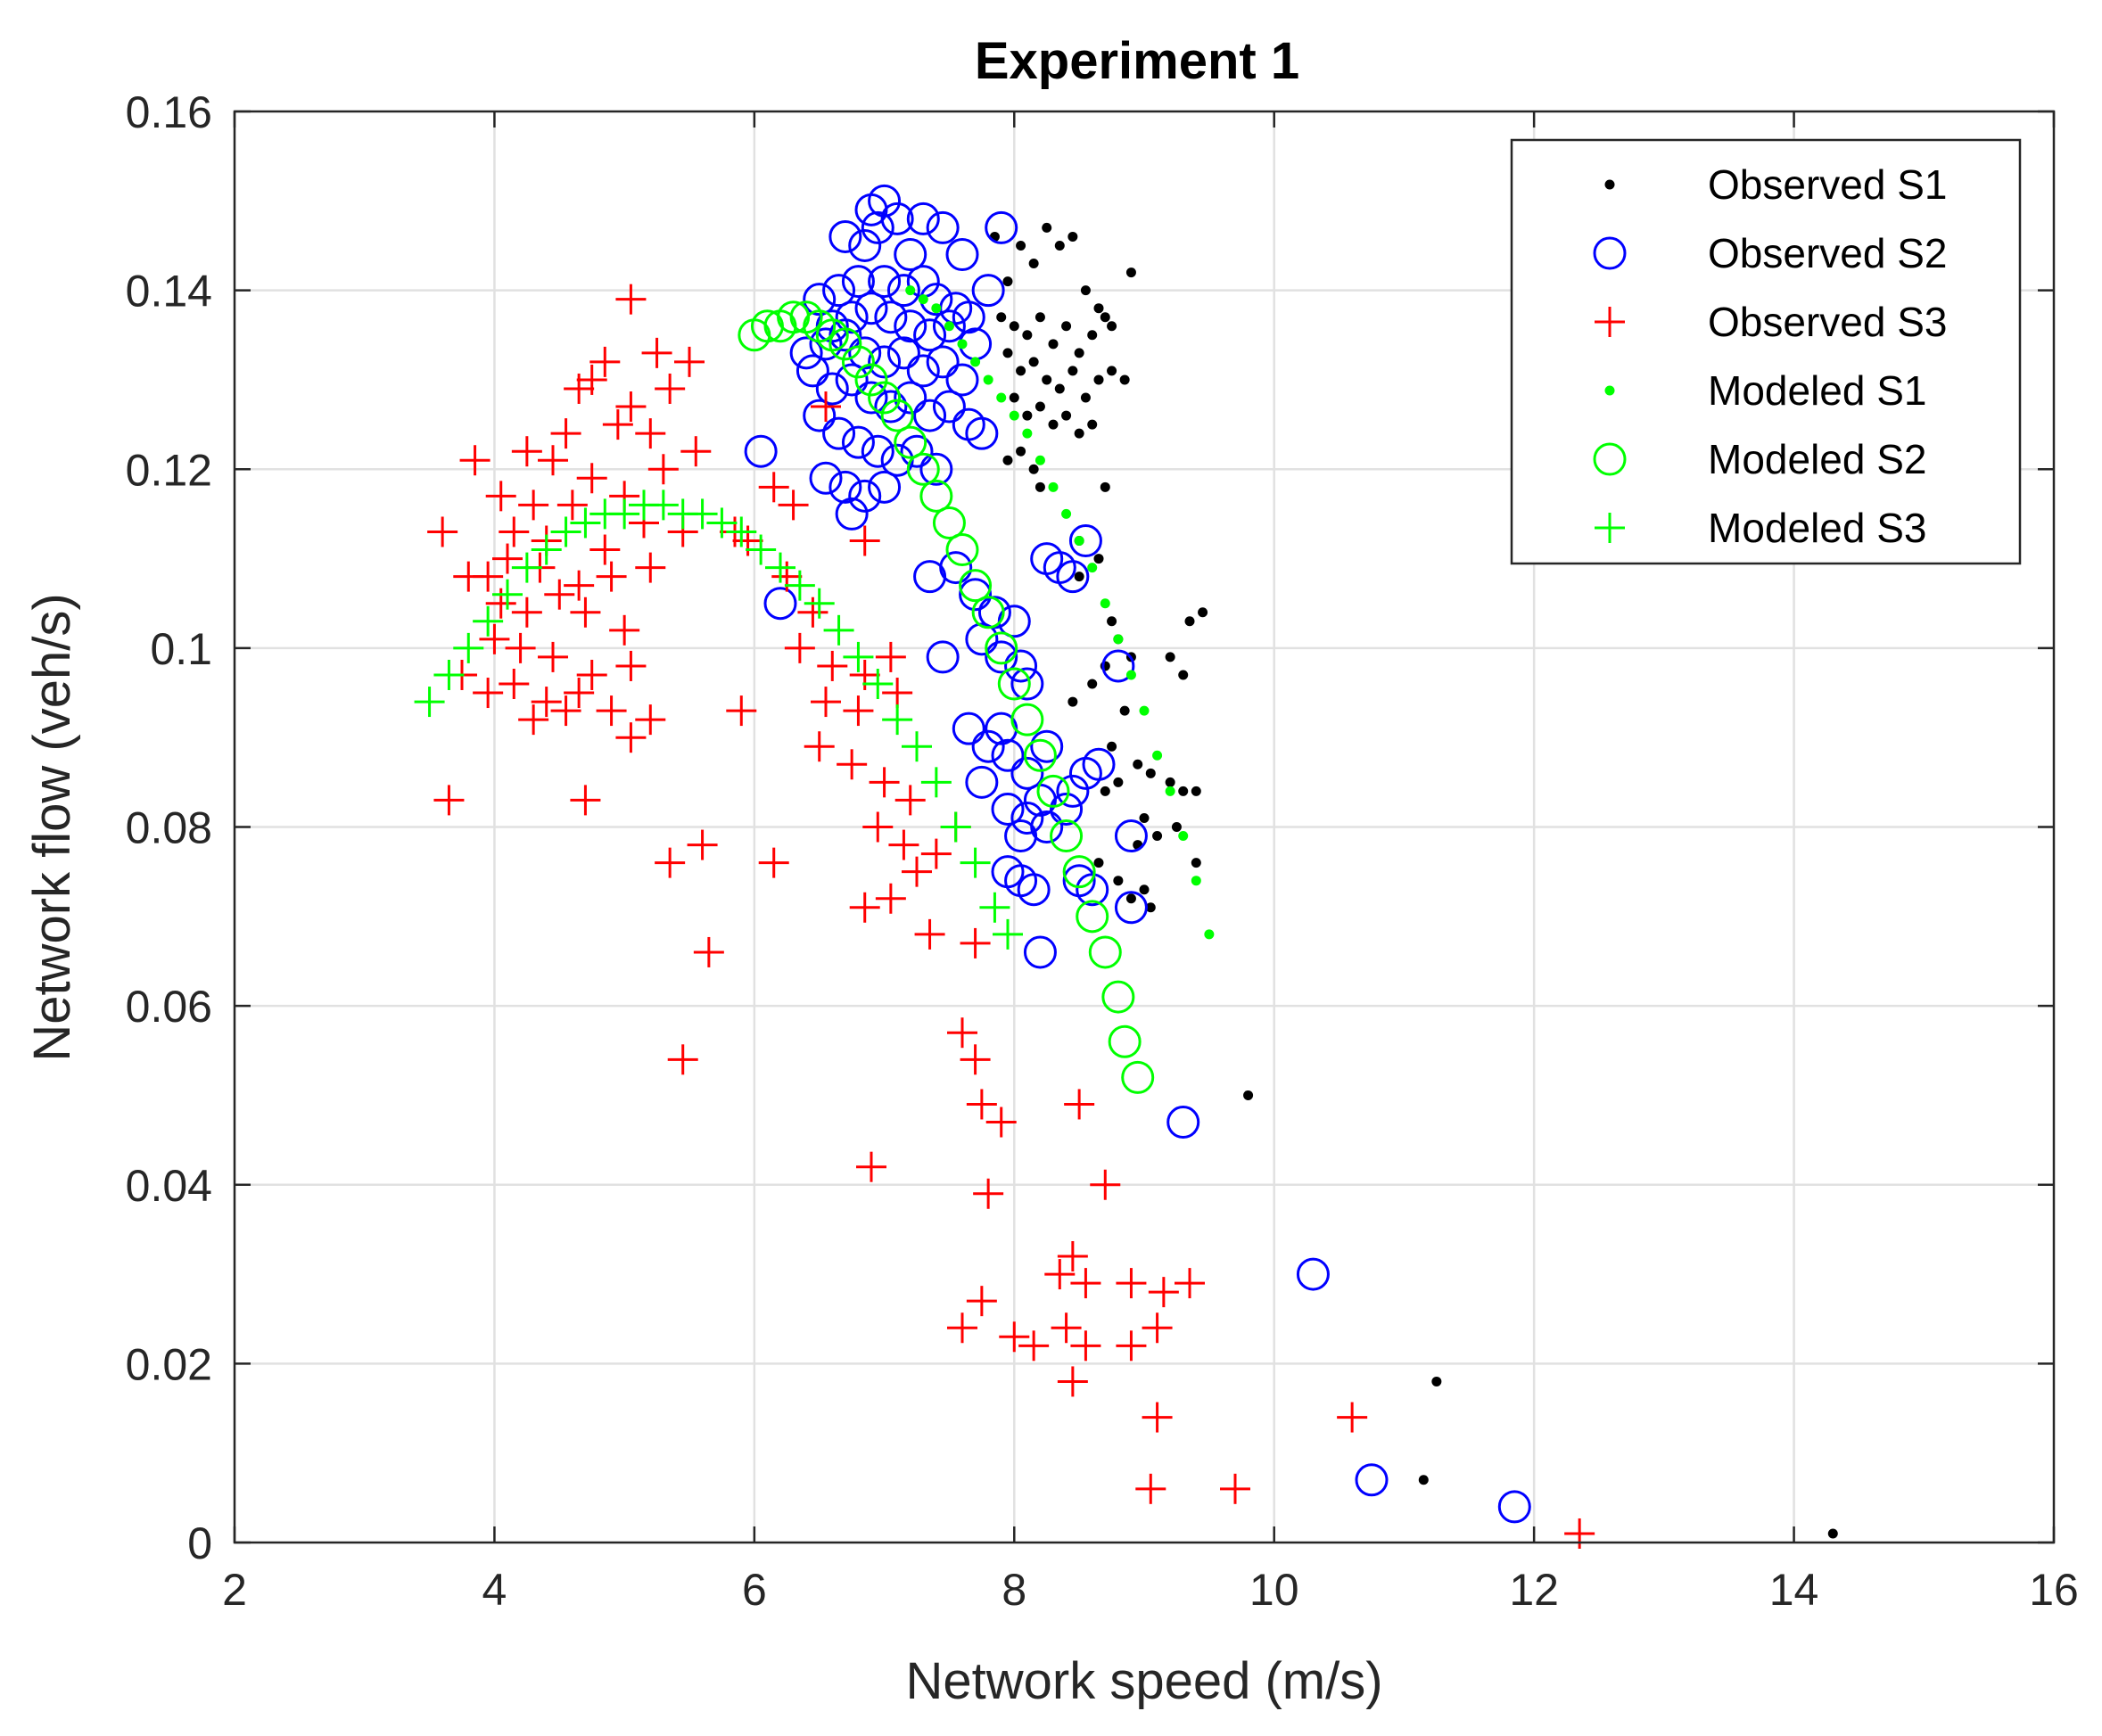 This screenshot has height=1736, width=2102. What do you see at coordinates (1060, 613) in the screenshot?
I see `series-modeled-s1` at bounding box center [1060, 613].